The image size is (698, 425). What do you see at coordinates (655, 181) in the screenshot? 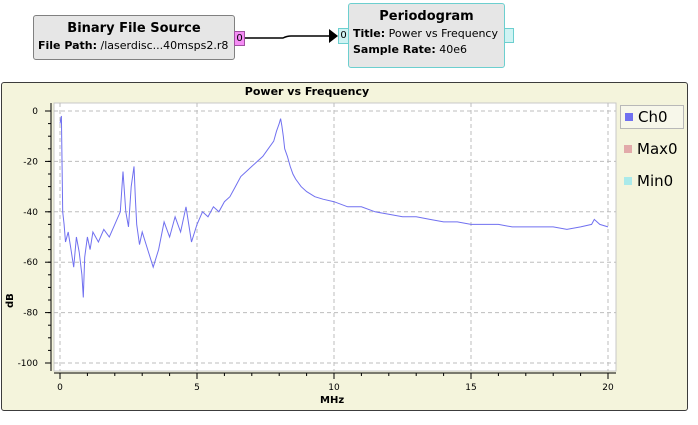
I see `legend-label: Min0` at bounding box center [655, 181].